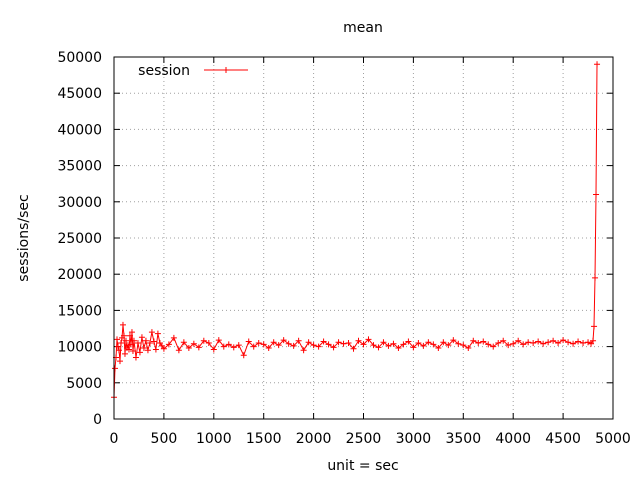 The image size is (640, 480). I want to click on y-tick-label: 20000, so click(79, 275).